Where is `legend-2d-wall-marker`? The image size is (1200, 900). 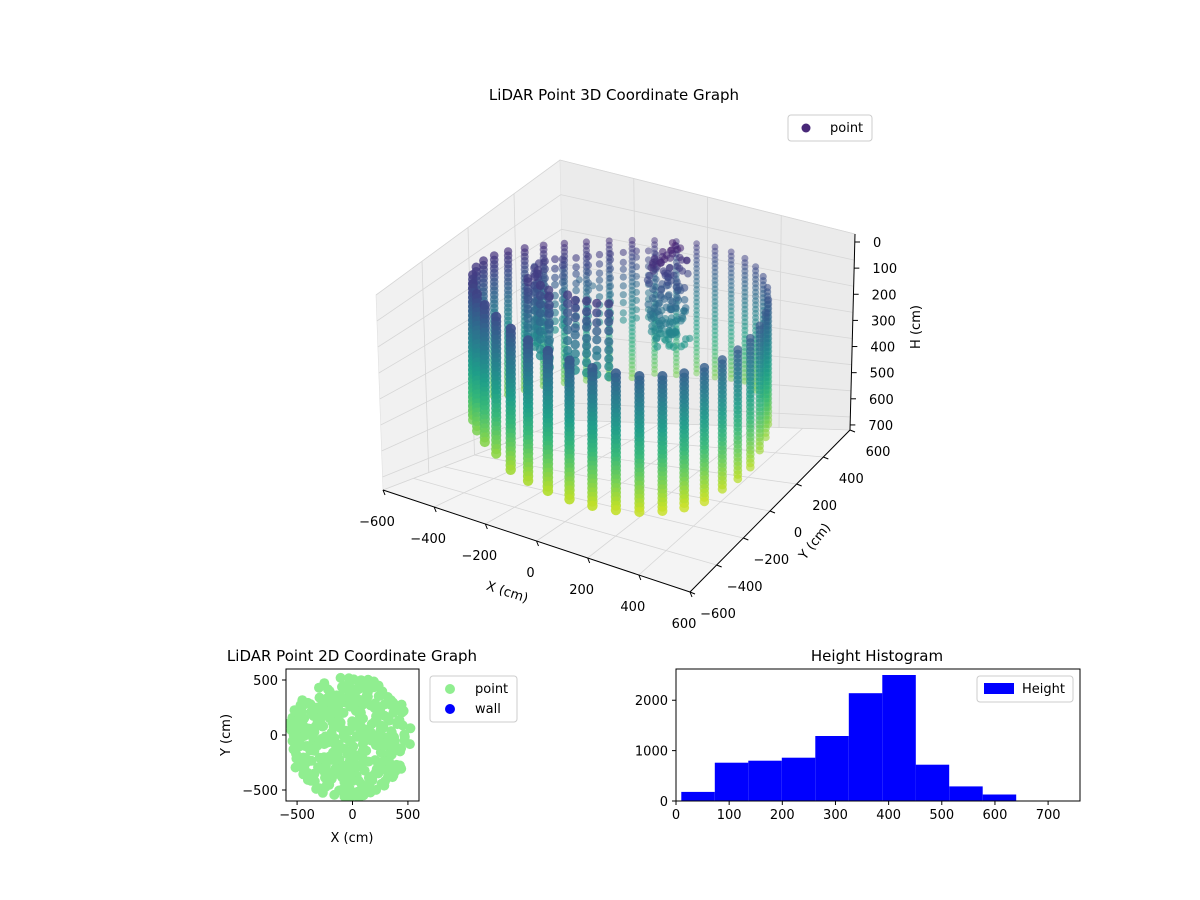
legend-2d-wall-marker is located at coordinates (450, 709).